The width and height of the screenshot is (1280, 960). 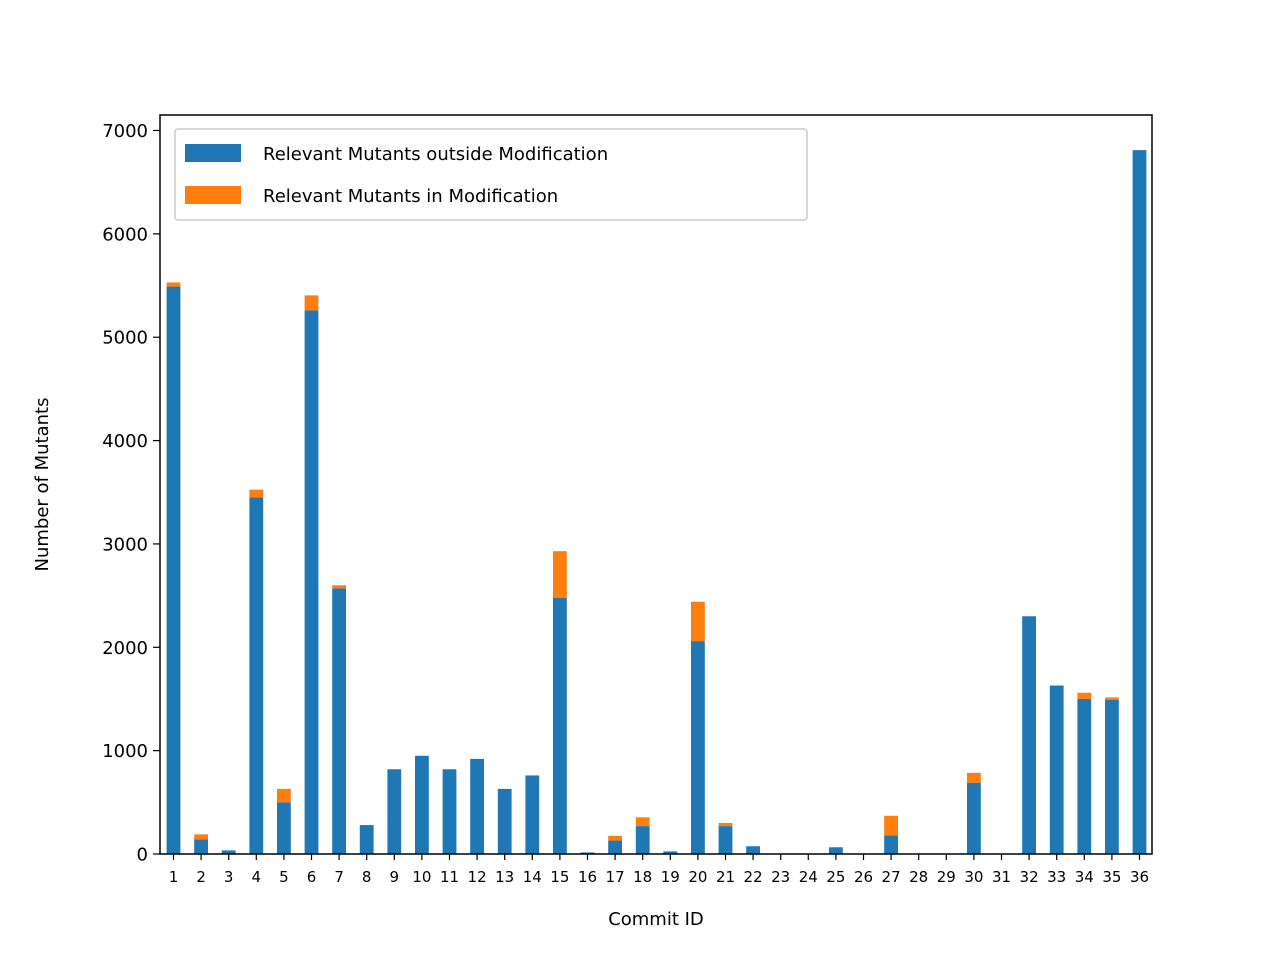 I want to click on legend-label-outside-modification: Relevant Mutants outside Modification, so click(x=435, y=154).